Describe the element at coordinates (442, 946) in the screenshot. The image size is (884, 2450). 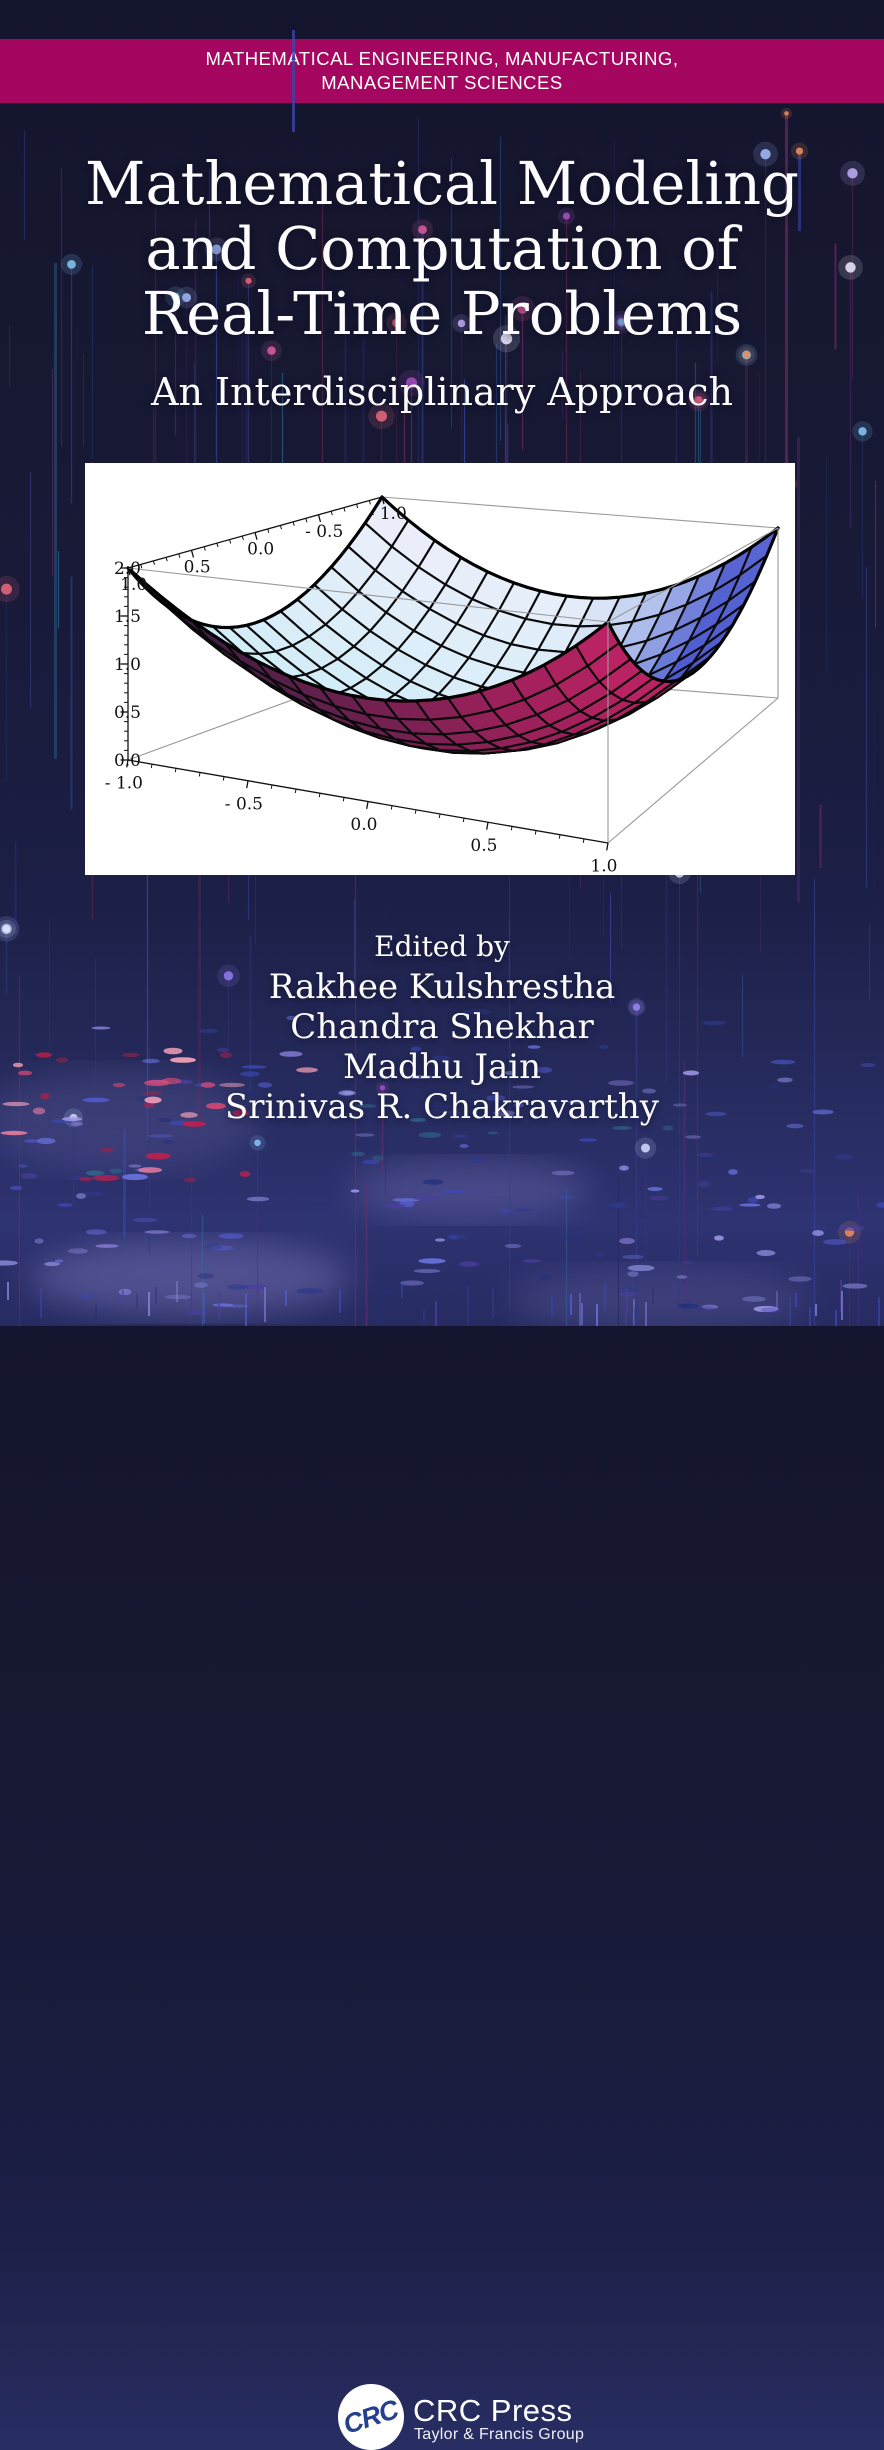
I see `edited-by-label: Edited by` at that location.